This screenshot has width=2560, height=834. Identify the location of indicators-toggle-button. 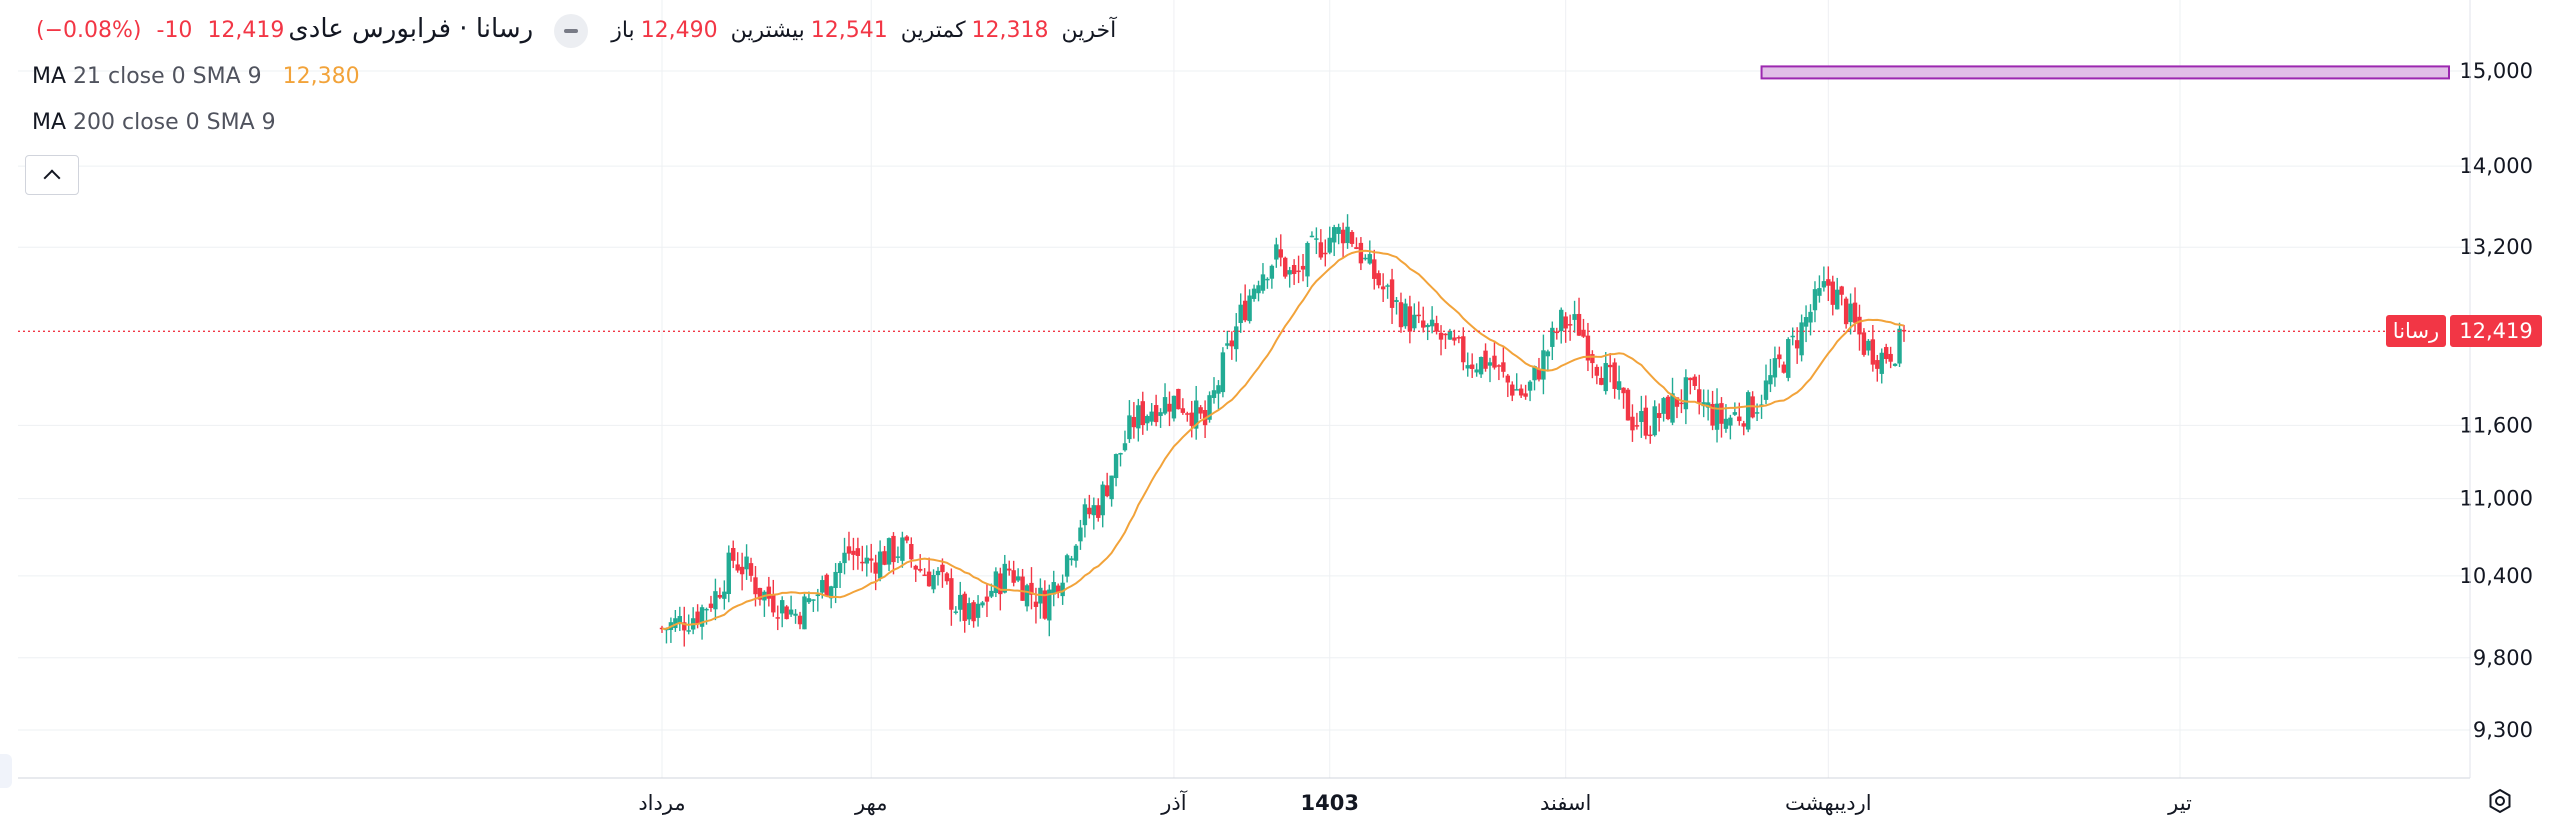
(52, 175).